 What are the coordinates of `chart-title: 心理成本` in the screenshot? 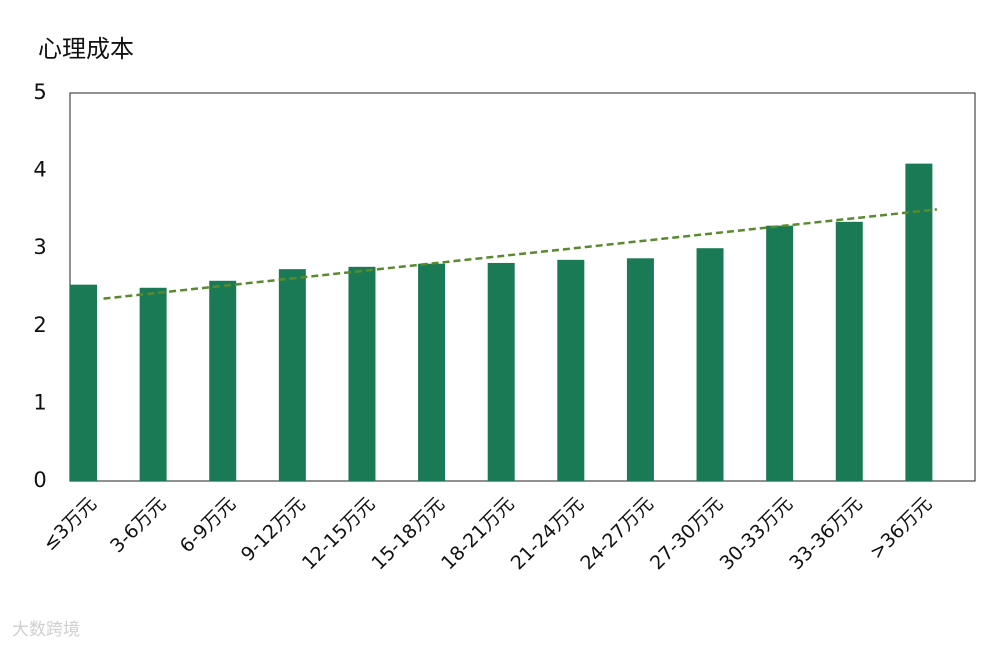 It's located at (86, 49).